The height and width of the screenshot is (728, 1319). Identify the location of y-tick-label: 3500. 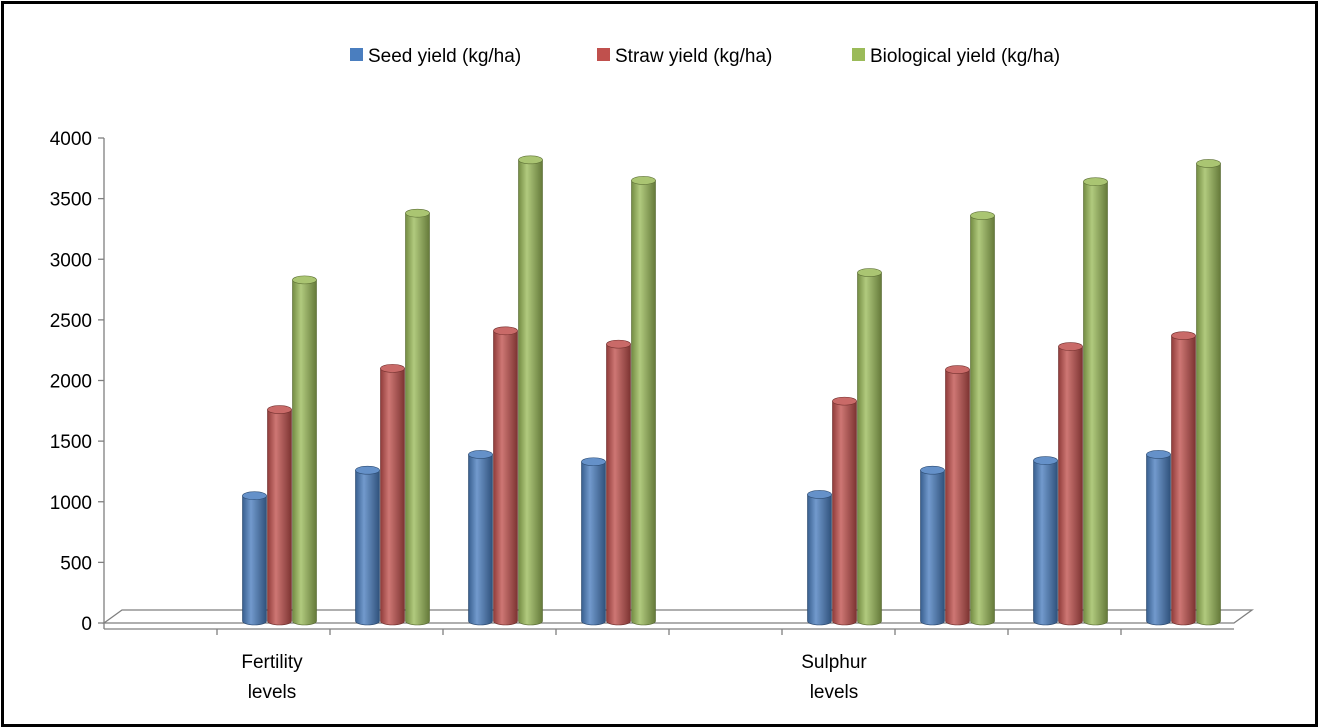
(71, 200).